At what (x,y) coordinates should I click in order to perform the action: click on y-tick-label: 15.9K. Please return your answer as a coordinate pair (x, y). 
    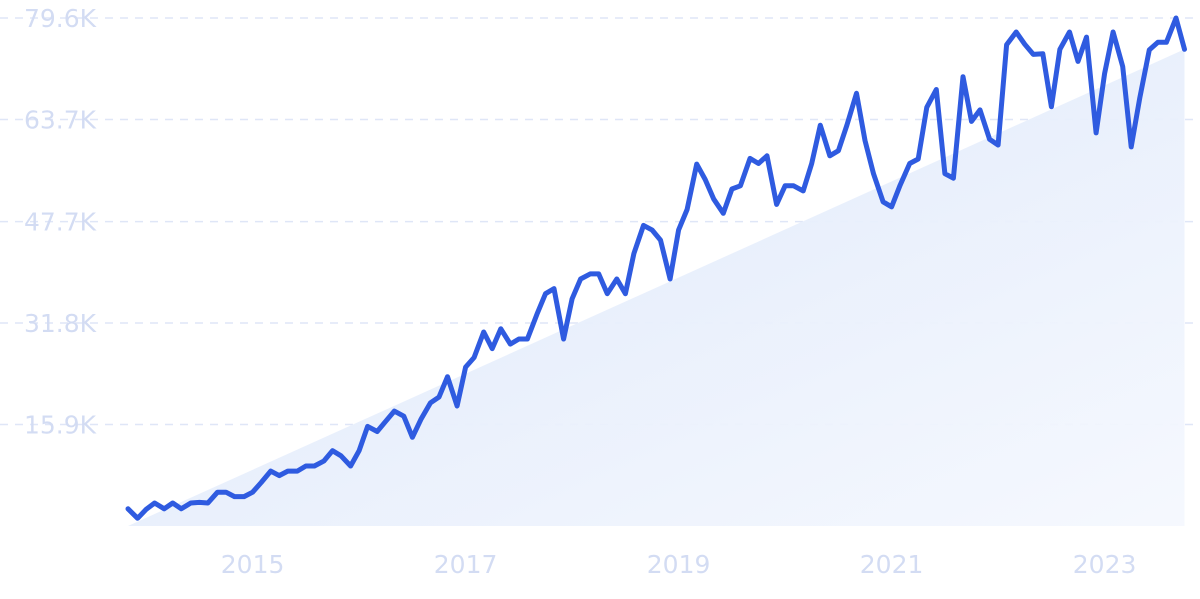
    Looking at the image, I should click on (60, 425).